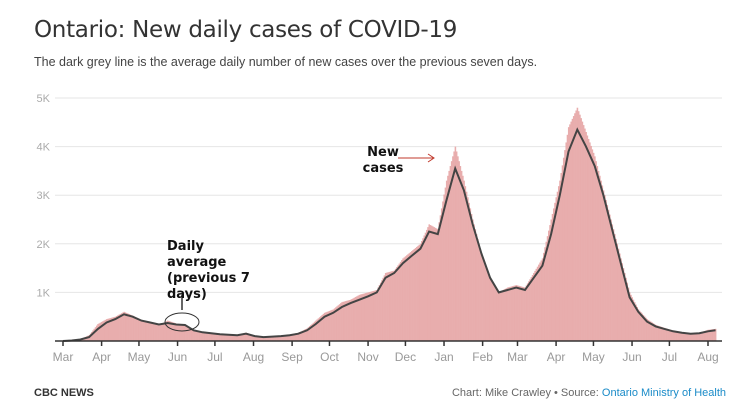  What do you see at coordinates (443, 357) in the screenshot?
I see `x-tick-label: Jan` at bounding box center [443, 357].